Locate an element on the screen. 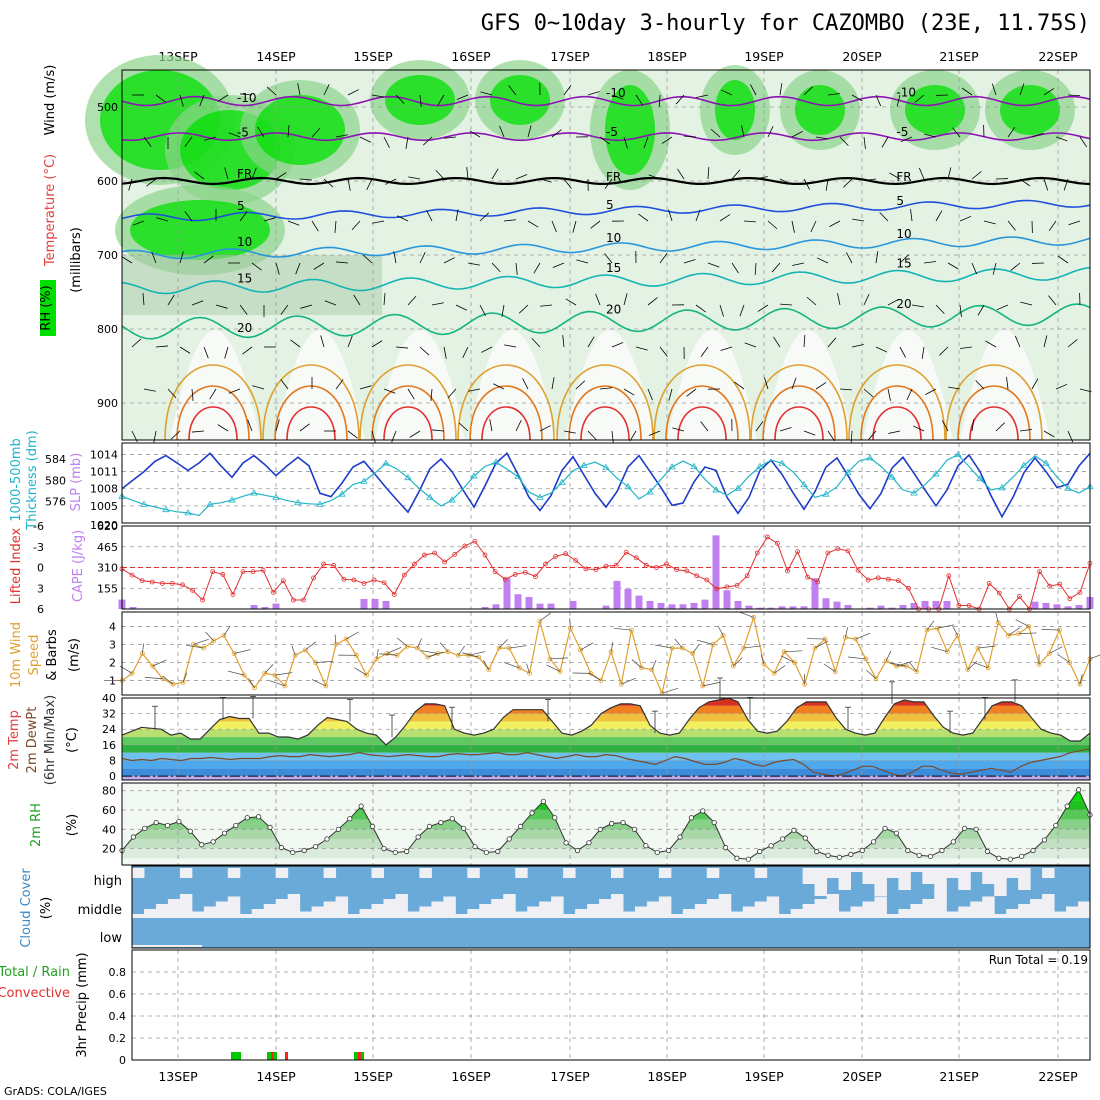  cloud-cover-panel: high middle low is located at coordinates (584, 907).